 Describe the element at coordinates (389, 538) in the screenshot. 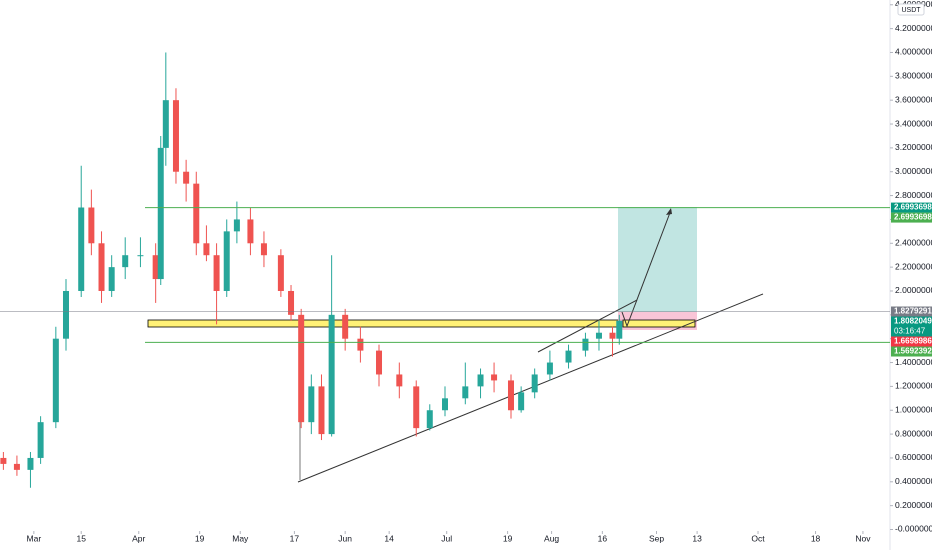

I see `x-tick-label: 14` at that location.